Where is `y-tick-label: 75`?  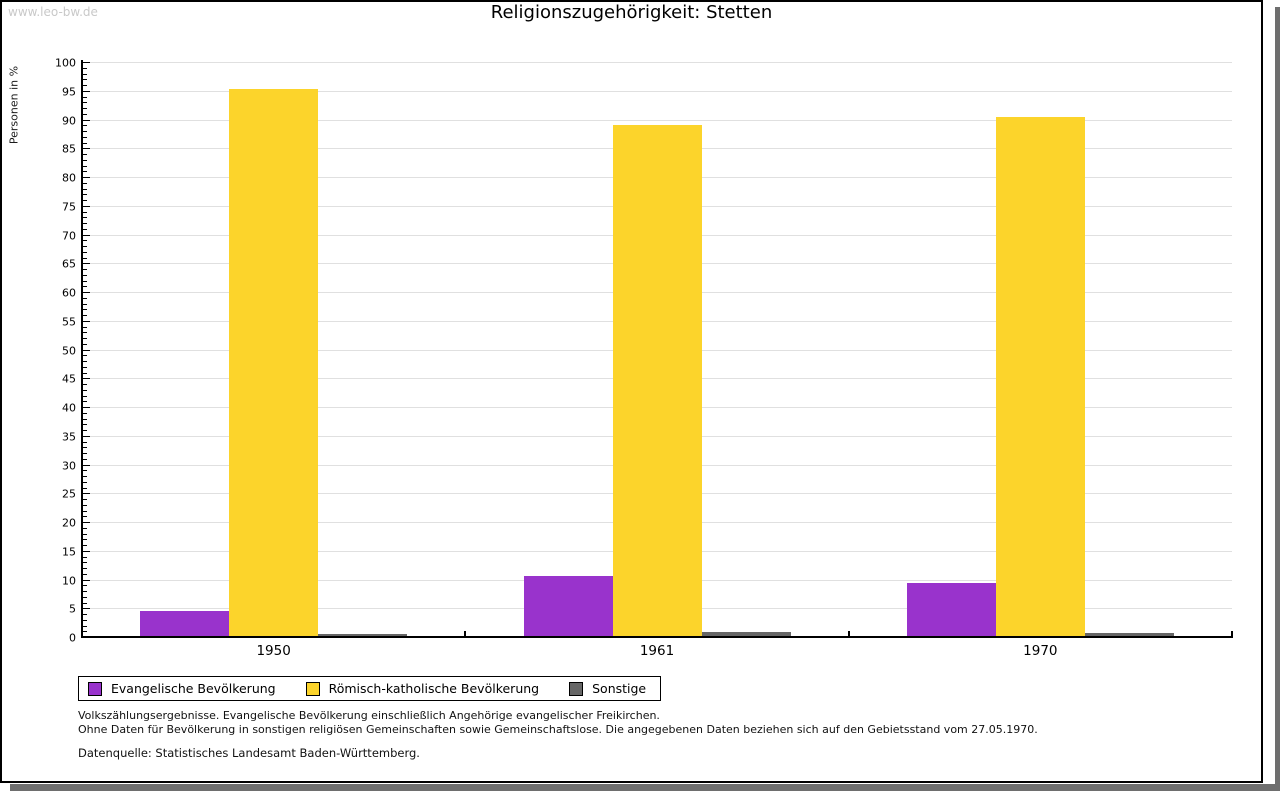 y-tick-label: 75 is located at coordinates (69, 207).